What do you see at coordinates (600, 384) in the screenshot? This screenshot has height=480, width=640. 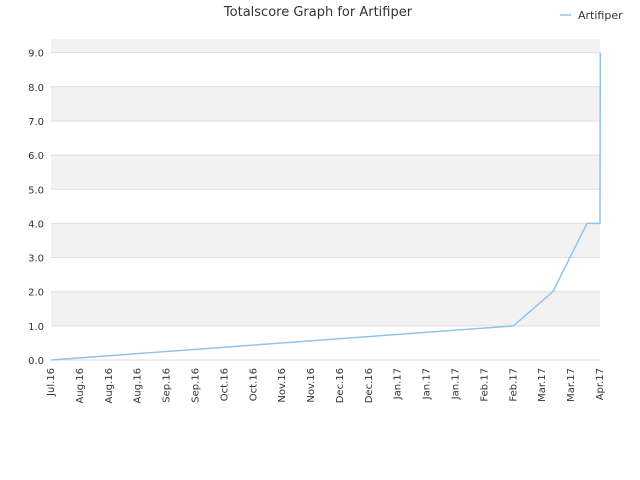 I see `x-tick-label: Apr.17` at bounding box center [600, 384].